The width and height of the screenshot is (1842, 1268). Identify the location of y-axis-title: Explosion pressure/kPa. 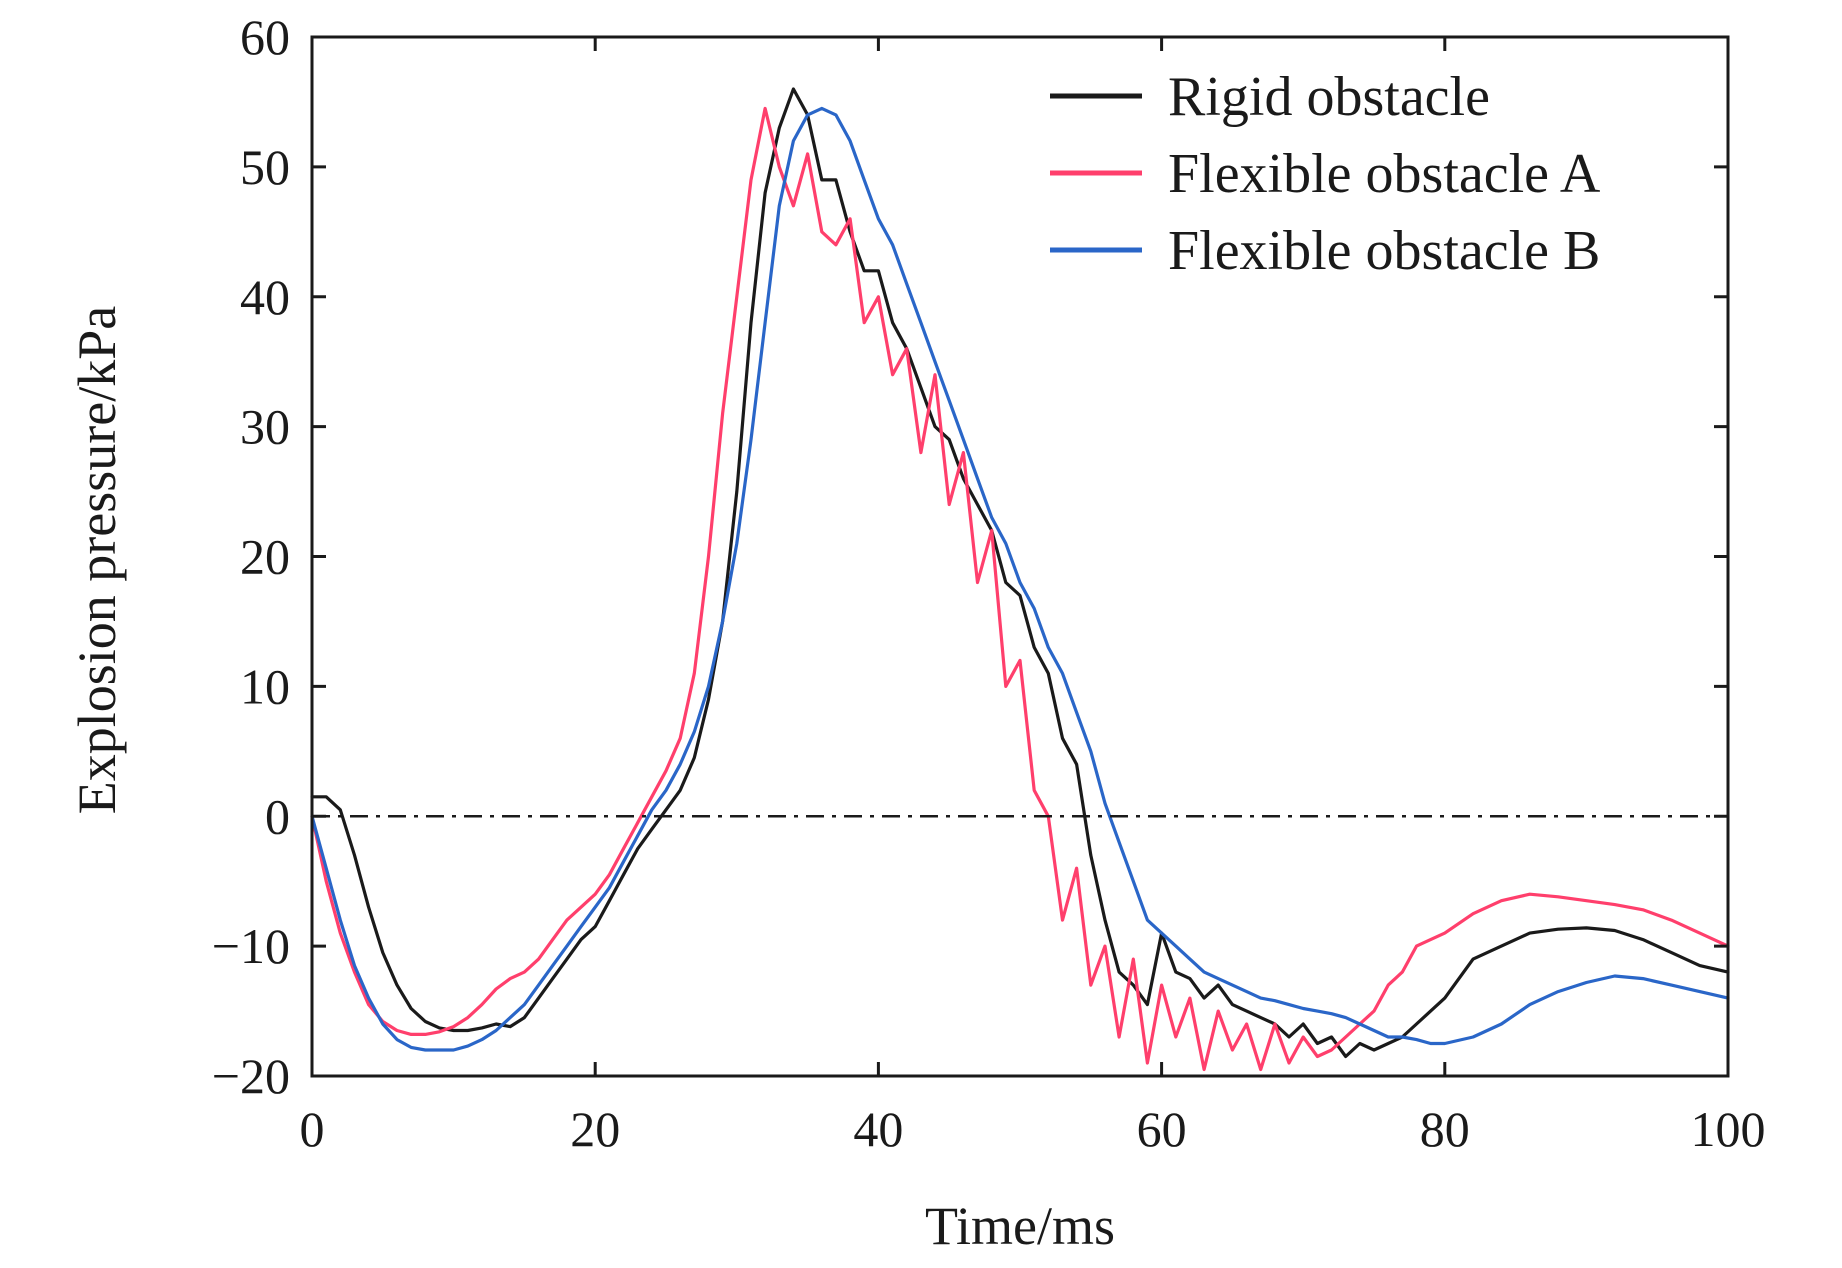
(97, 560).